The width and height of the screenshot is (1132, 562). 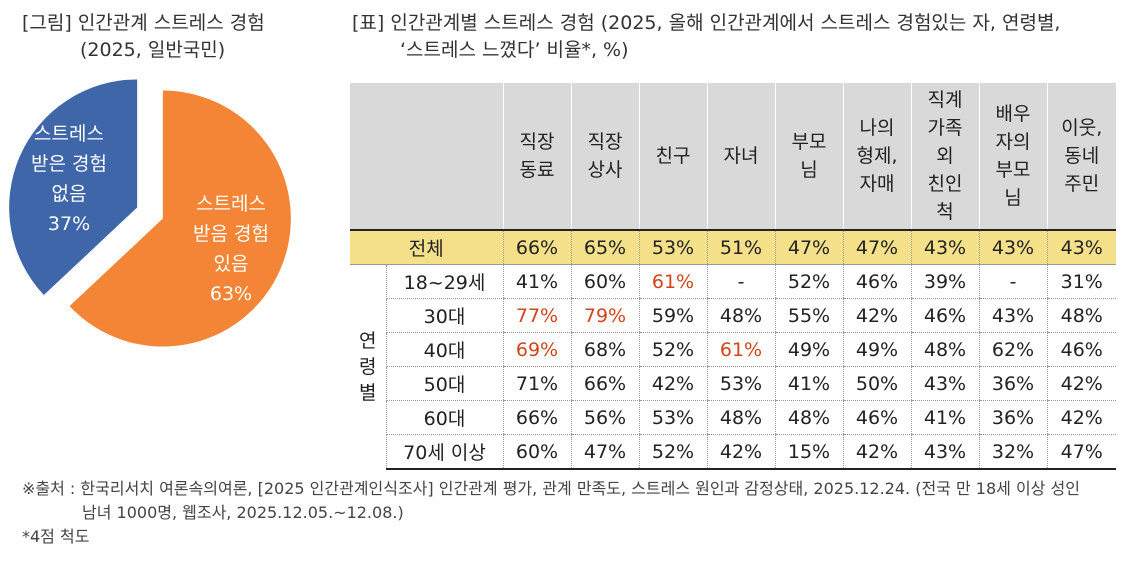 What do you see at coordinates (604, 315) in the screenshot?
I see `cell-1-1: 79%` at bounding box center [604, 315].